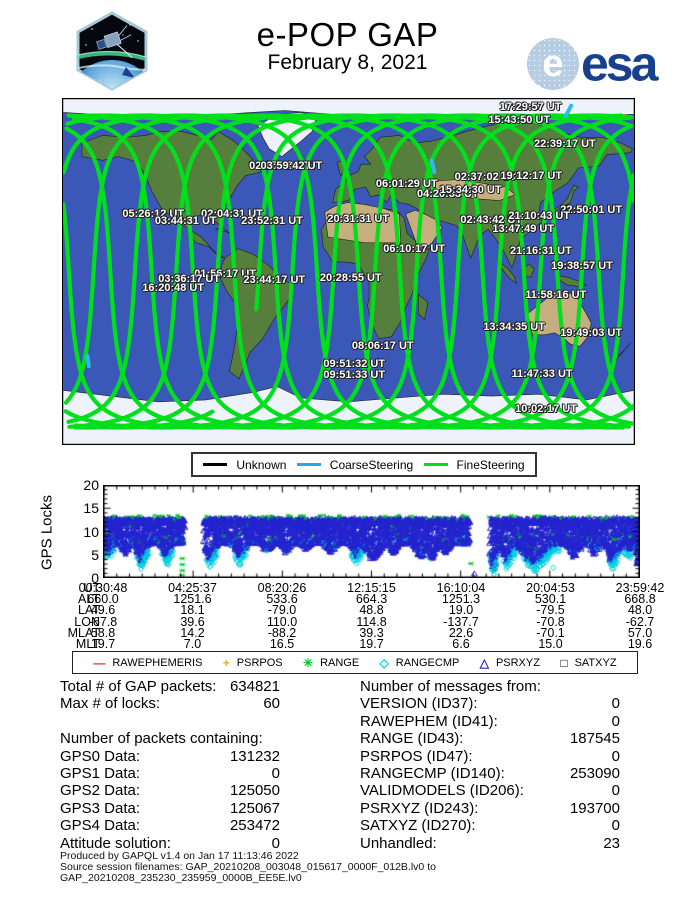 The width and height of the screenshot is (695, 899). Describe the element at coordinates (87, 621) in the screenshot. I see `ephem-row-label: LON` at that location.